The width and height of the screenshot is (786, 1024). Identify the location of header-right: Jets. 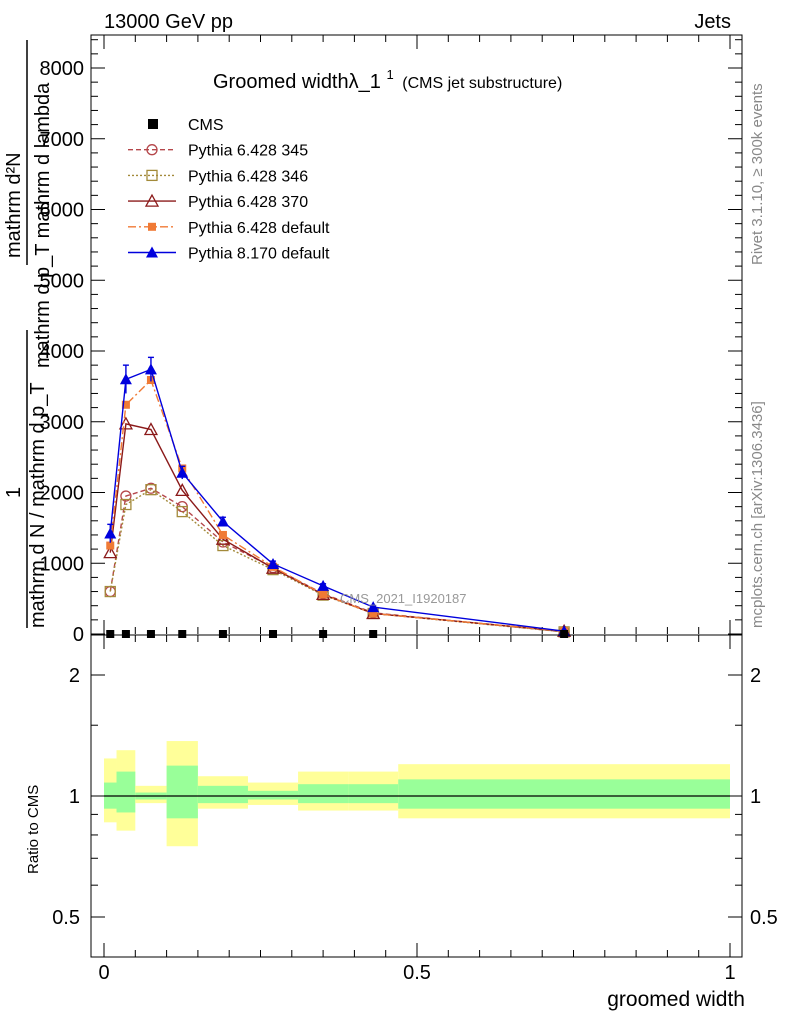
(712, 22).